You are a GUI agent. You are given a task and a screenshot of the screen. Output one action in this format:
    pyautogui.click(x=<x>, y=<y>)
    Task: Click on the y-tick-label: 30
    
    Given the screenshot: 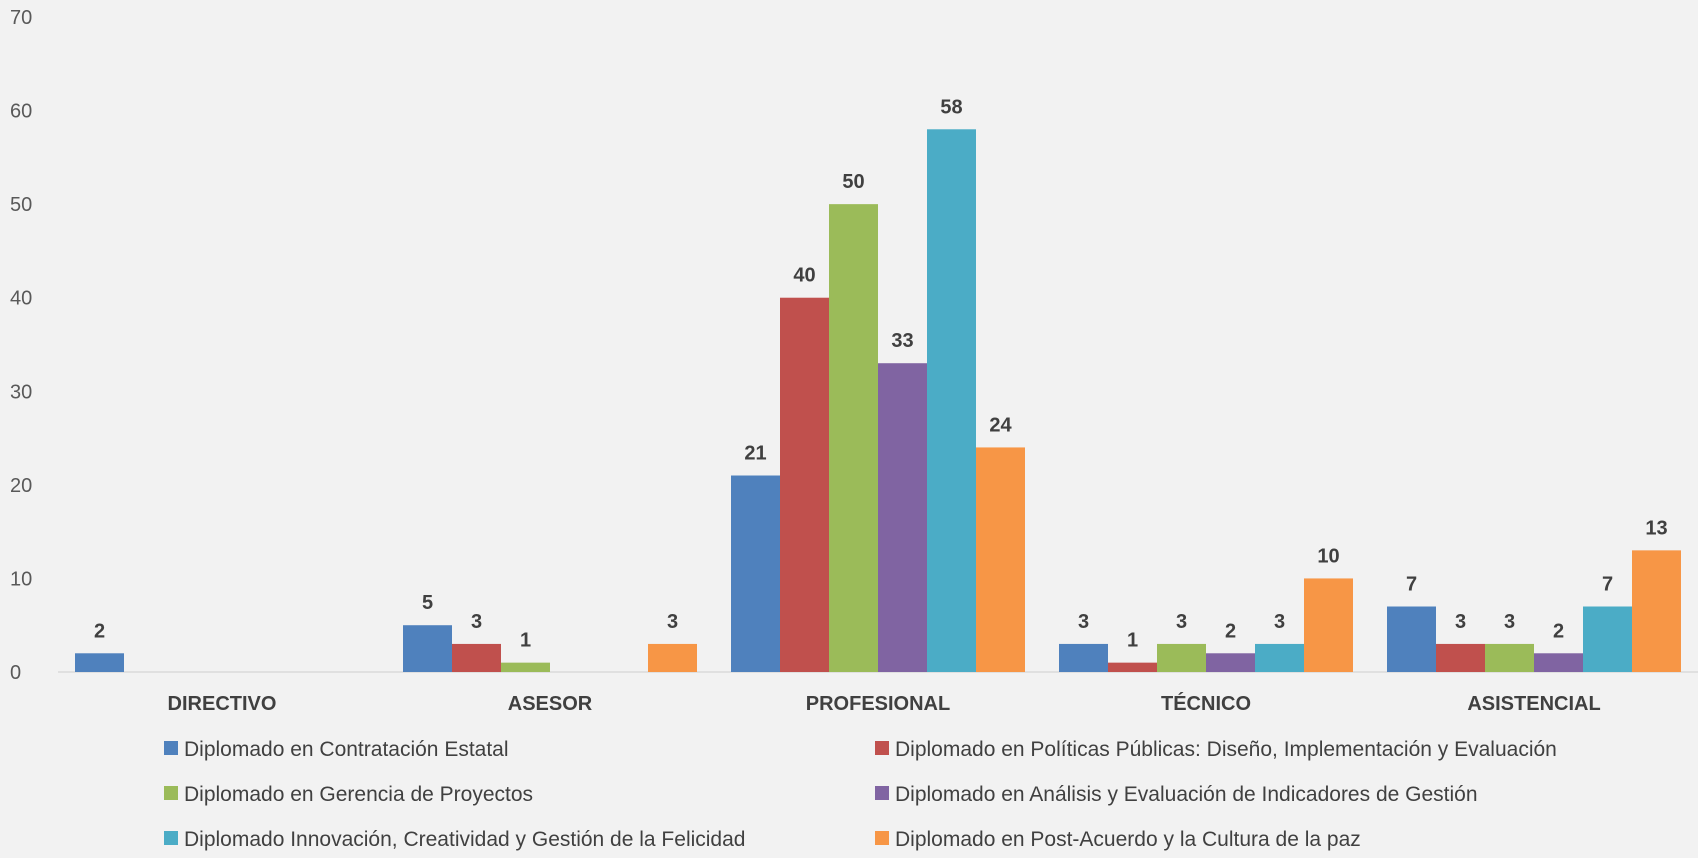 What is the action you would take?
    pyautogui.click(x=21, y=392)
    